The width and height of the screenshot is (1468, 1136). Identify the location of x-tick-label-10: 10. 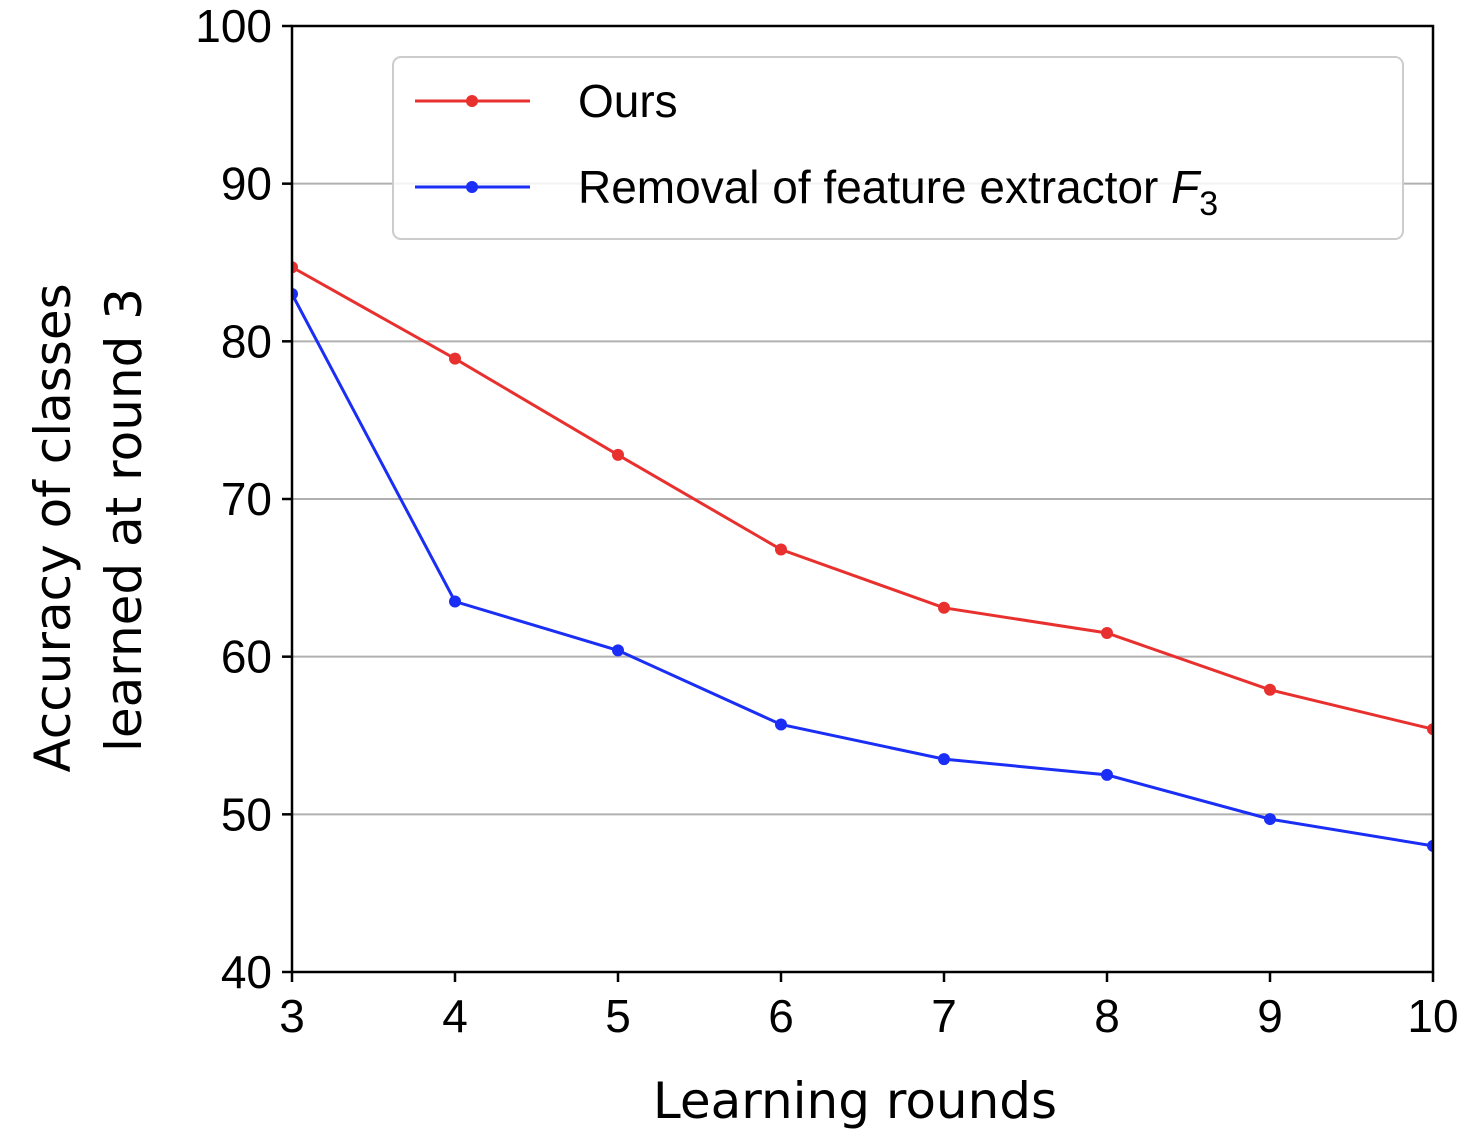
(1432, 1016).